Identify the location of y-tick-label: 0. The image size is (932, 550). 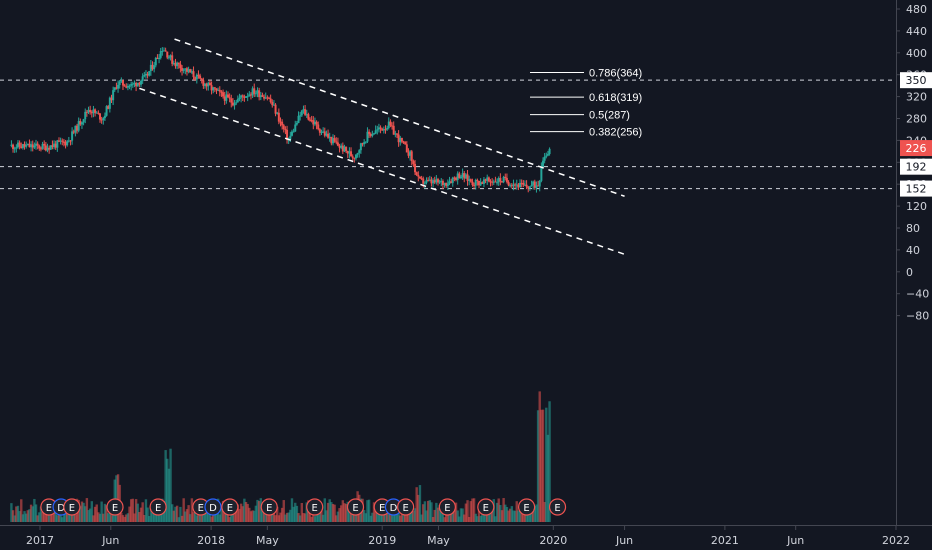
(909, 272).